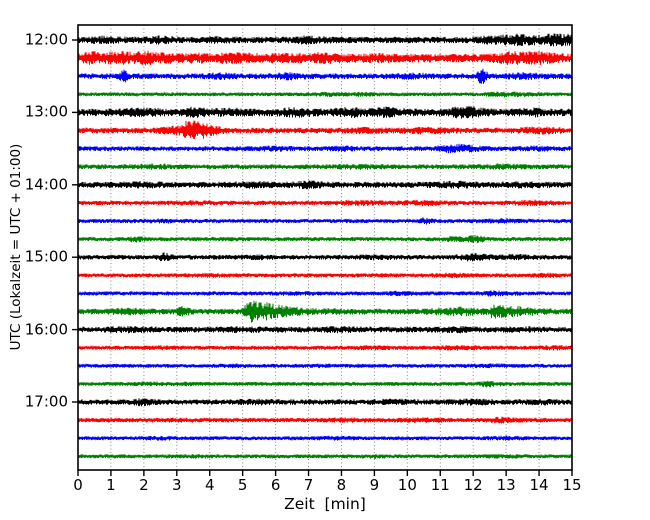 This screenshot has width=650, height=520. I want to click on trace-12:15, so click(325, 58).